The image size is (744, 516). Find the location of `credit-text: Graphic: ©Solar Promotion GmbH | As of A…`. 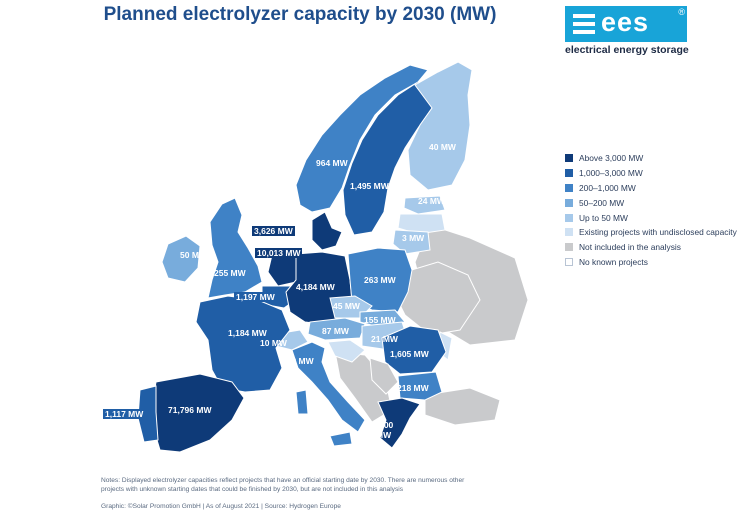

credit-text: Graphic: ©Solar Promotion GmbH | As of A… is located at coordinates (221, 506).